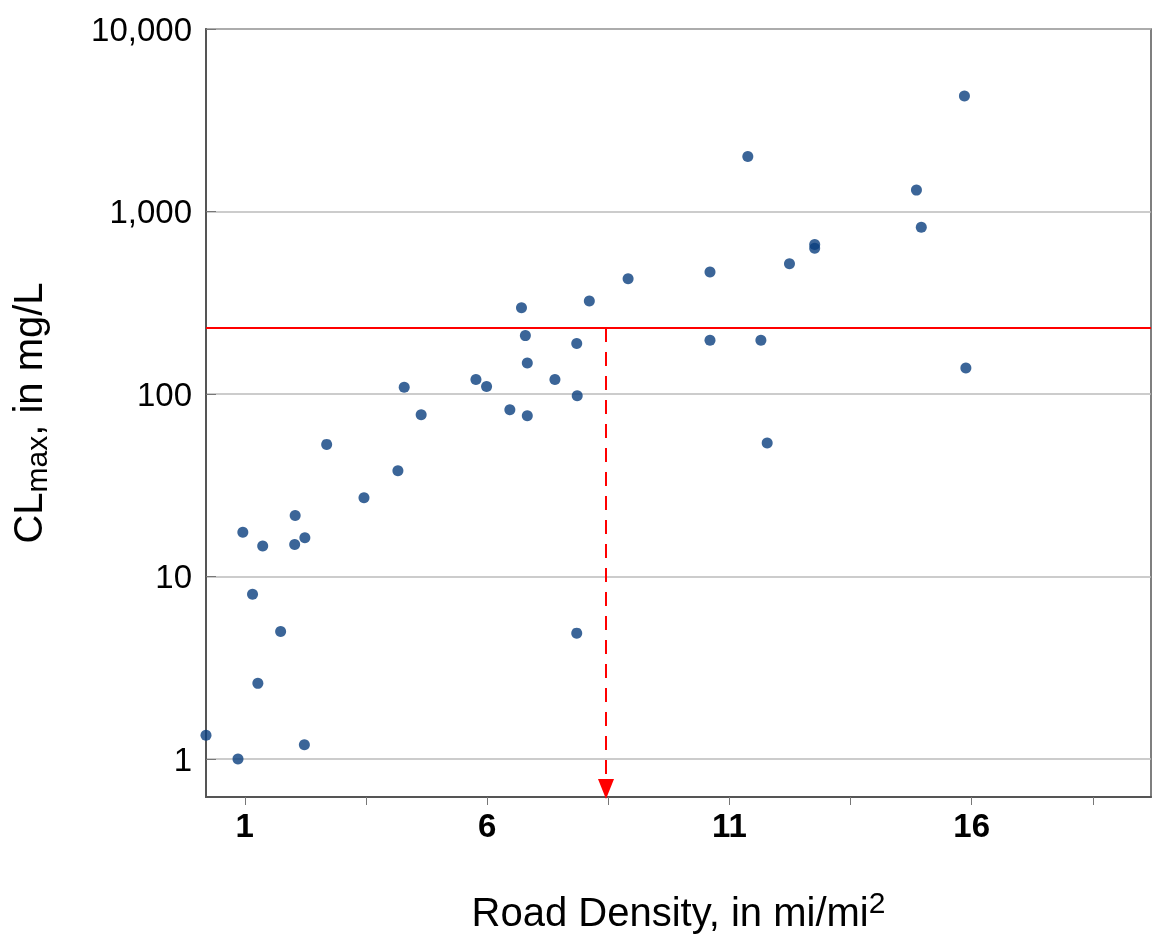 The width and height of the screenshot is (1152, 939). What do you see at coordinates (150, 212) in the screenshot?
I see `y-tick-label: 1,000` at bounding box center [150, 212].